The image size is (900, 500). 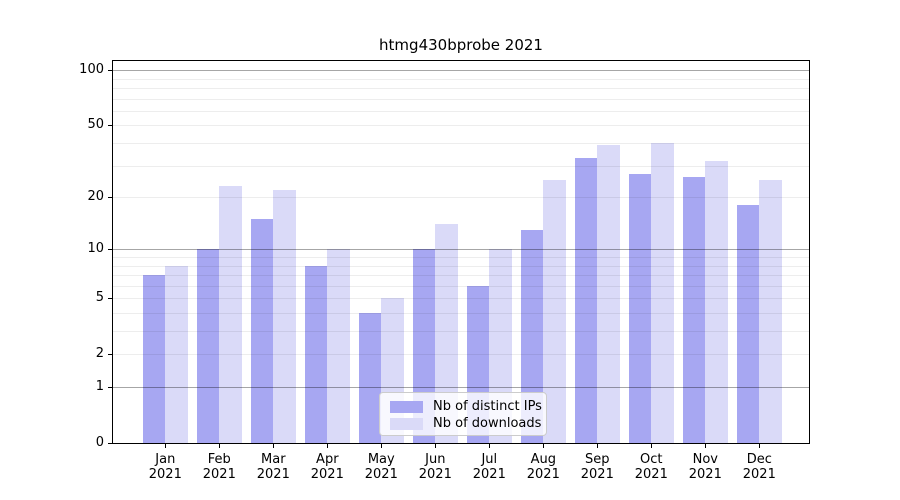 I want to click on x-tick-month: May, so click(x=381, y=459).